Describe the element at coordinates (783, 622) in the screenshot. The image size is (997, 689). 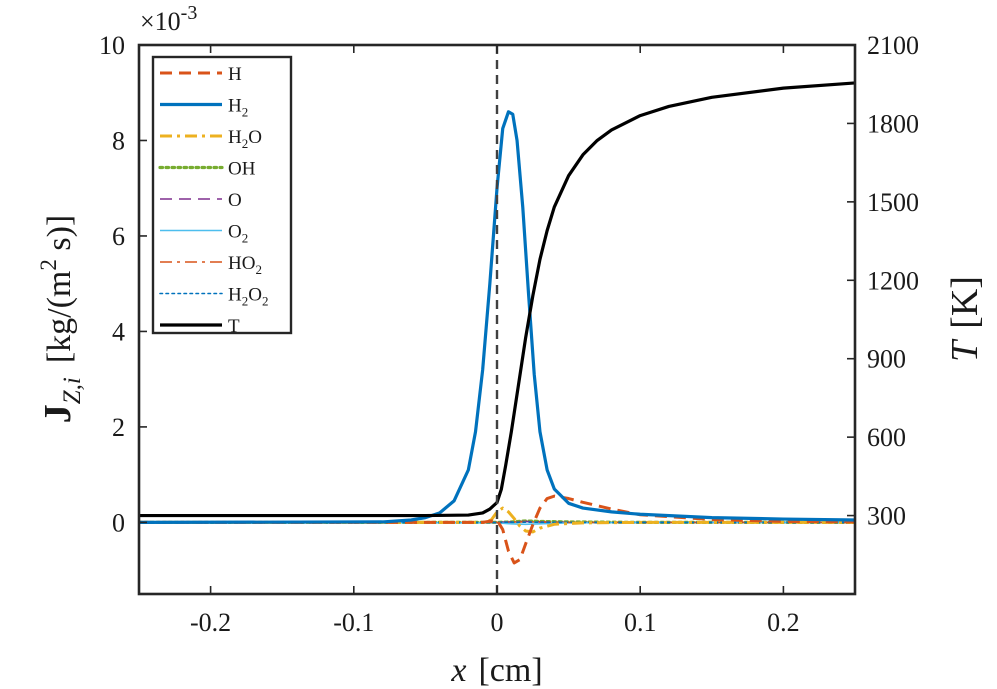
I see `x-tick-label: 0.2` at that location.